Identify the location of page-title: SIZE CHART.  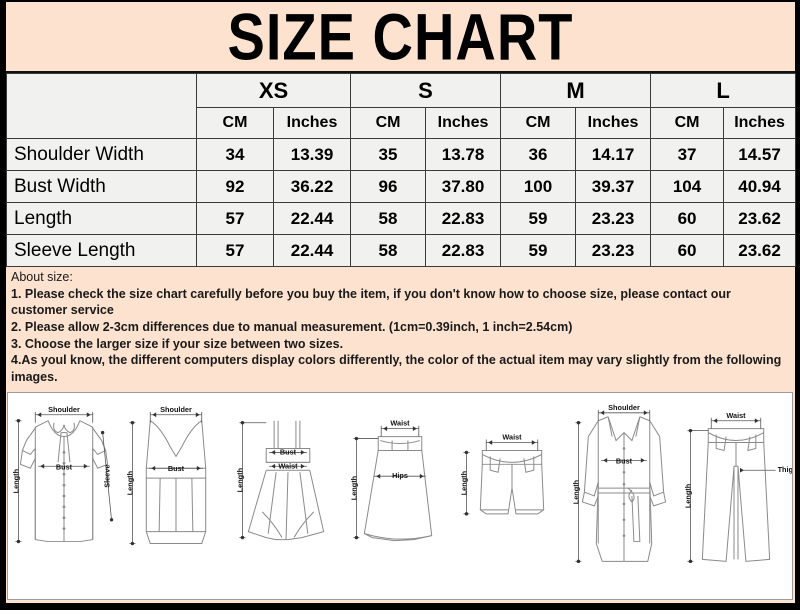
(400, 37).